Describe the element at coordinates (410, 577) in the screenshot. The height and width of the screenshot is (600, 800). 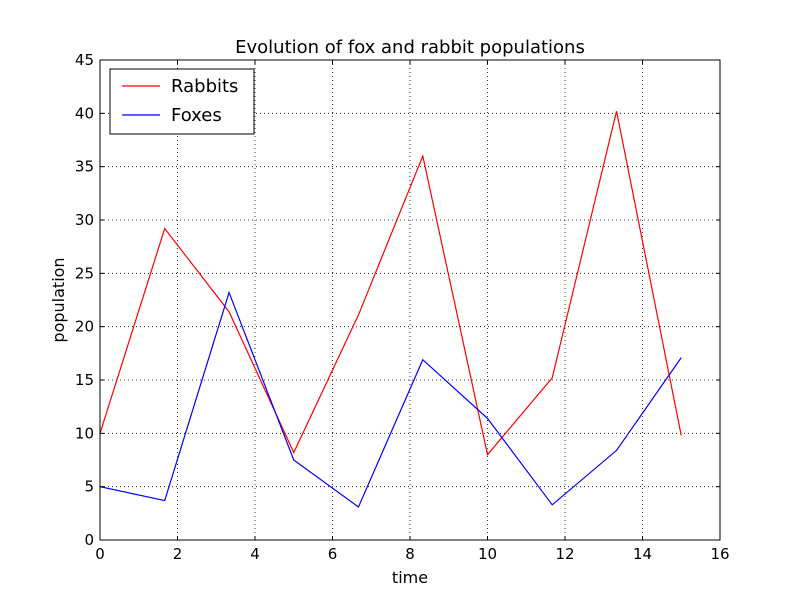
I see `x-axis-label: time` at that location.